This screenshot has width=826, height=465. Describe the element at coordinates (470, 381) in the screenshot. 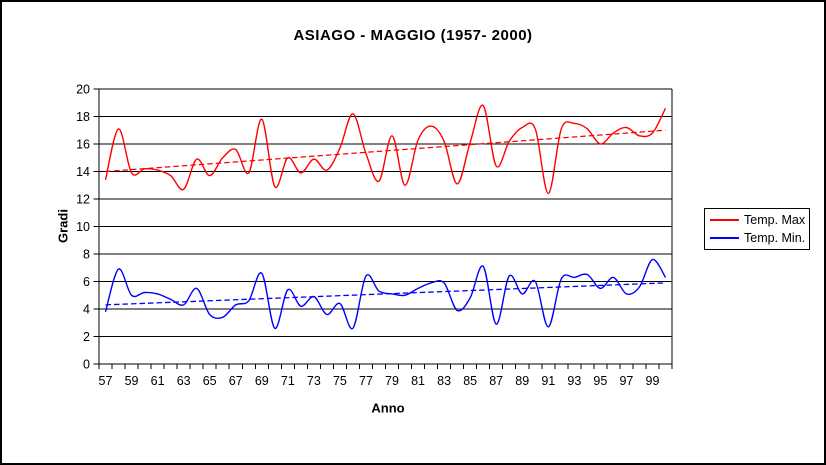

I see `svg-text: 85` at that location.